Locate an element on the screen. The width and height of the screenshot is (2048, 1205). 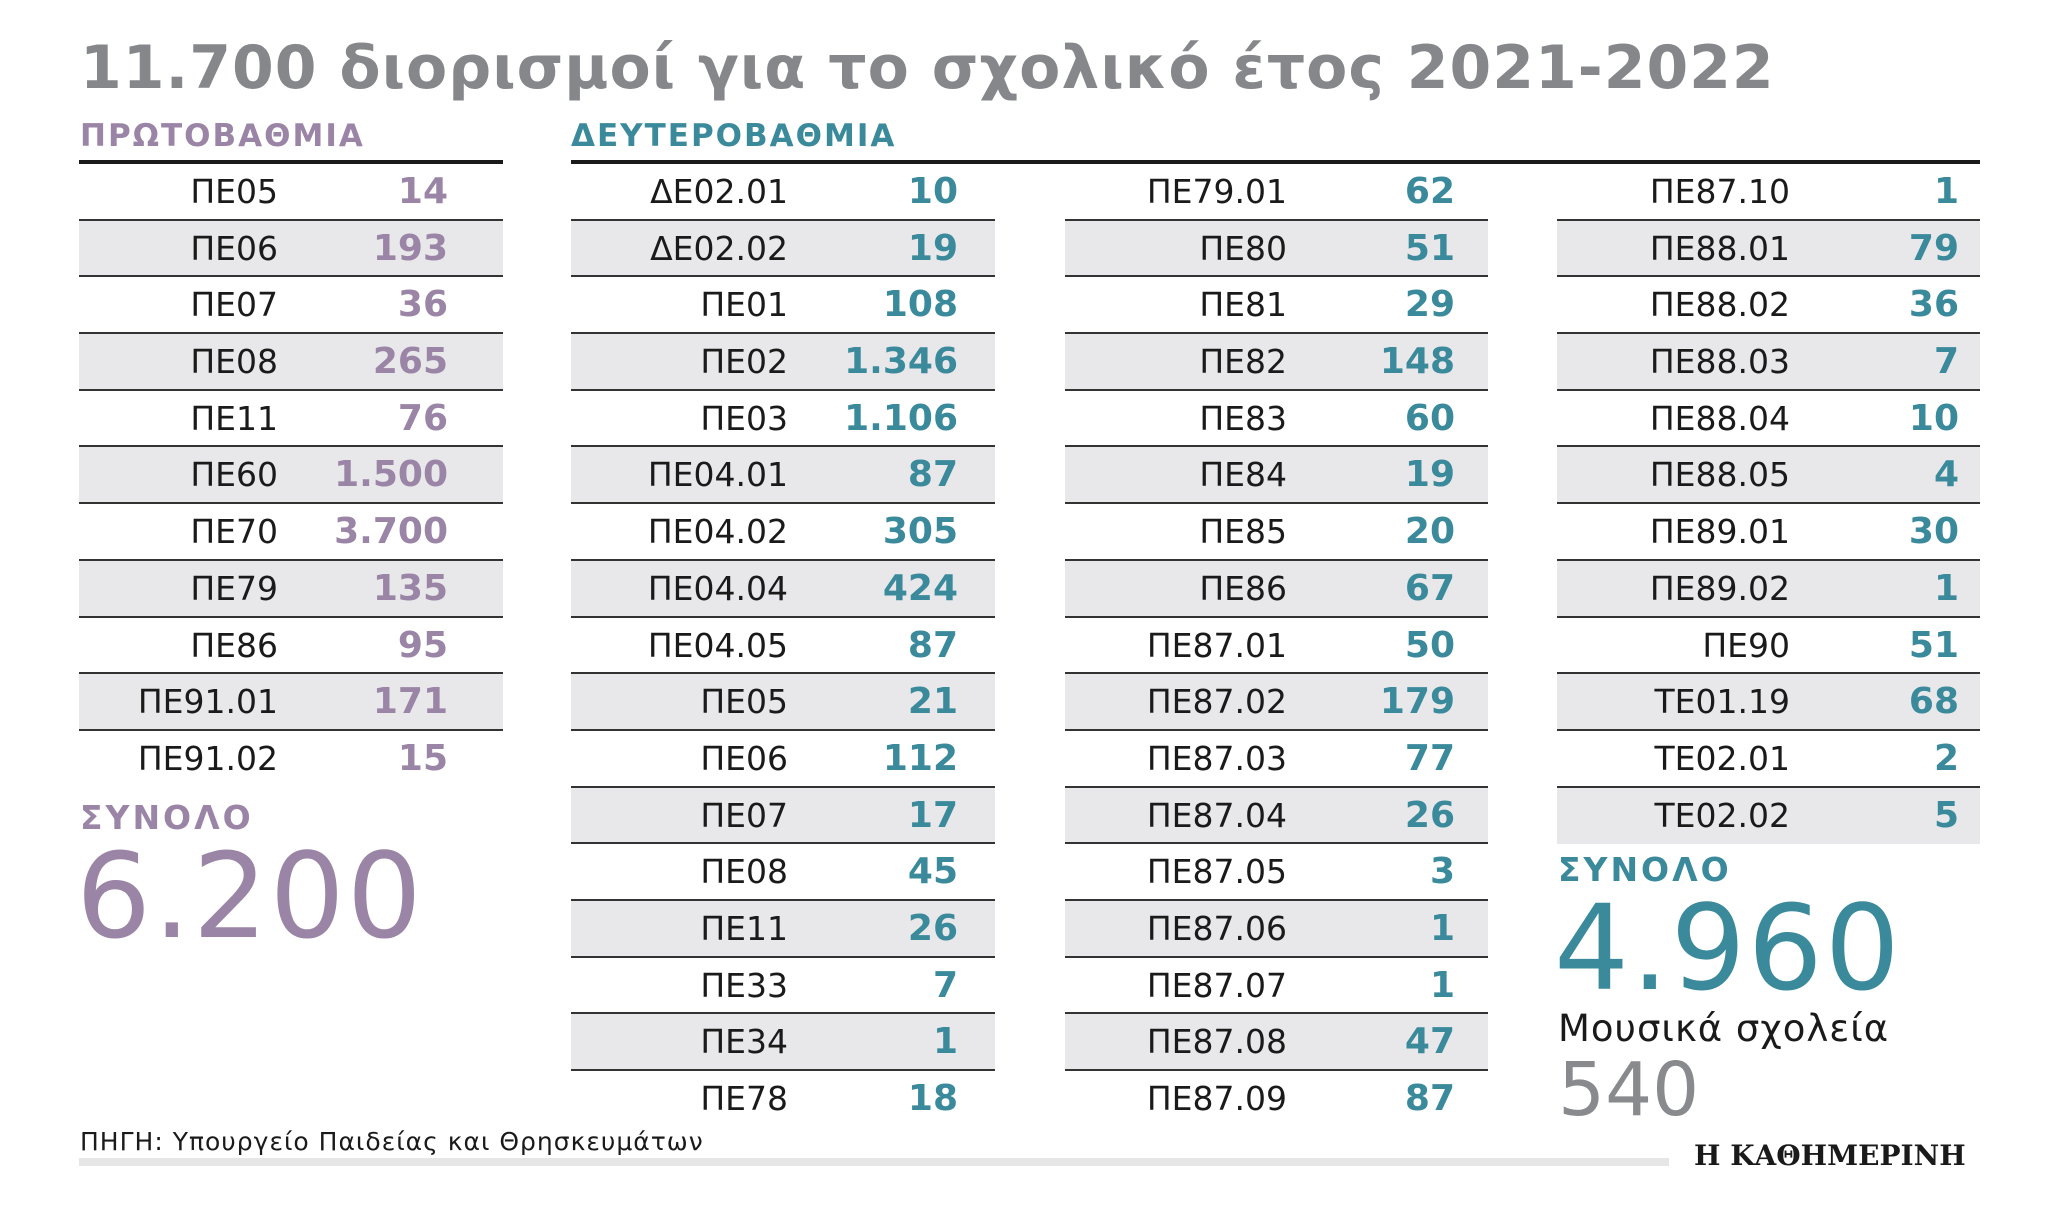
table-row: ΠΕ02 1.346 is located at coordinates (783, 362).